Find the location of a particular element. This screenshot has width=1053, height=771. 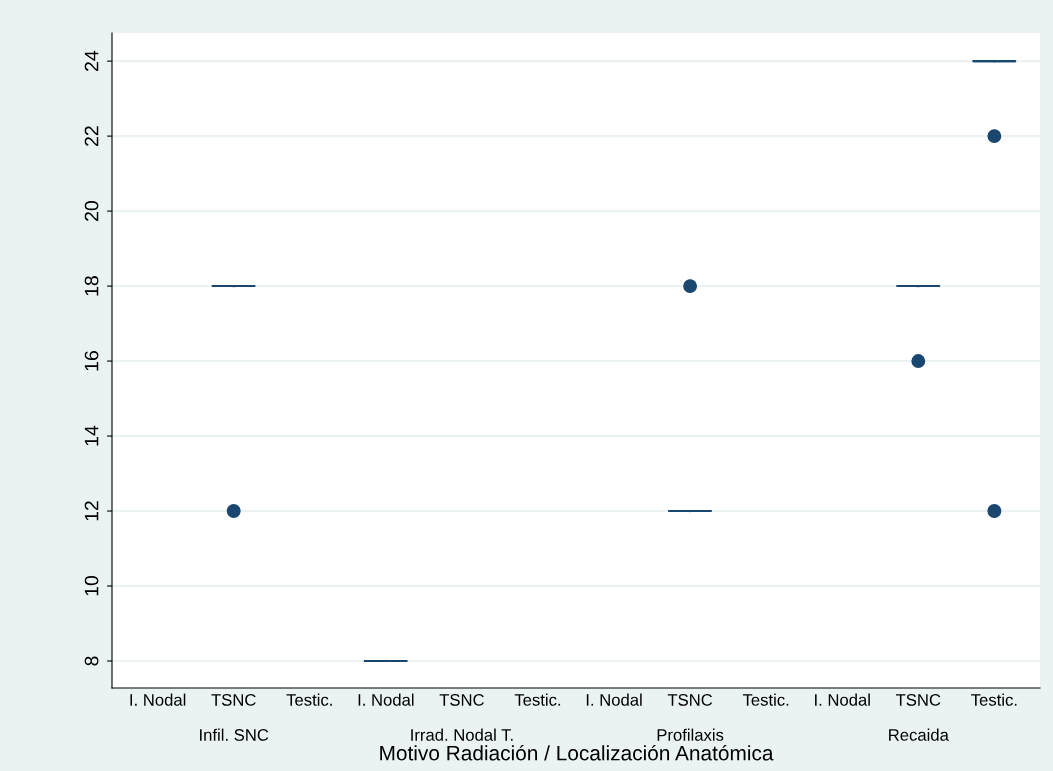

text: Irrad. Nodal T. is located at coordinates (462, 734).